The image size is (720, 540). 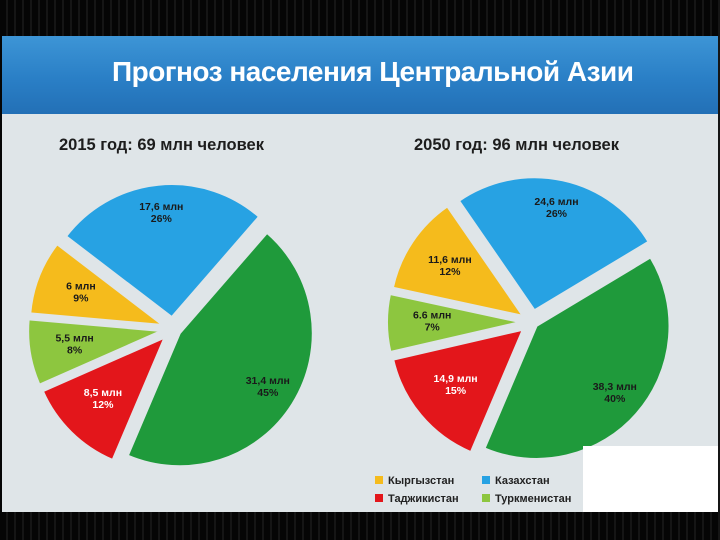 I want to click on slice-label: 31,4 млн, so click(x=268, y=381).